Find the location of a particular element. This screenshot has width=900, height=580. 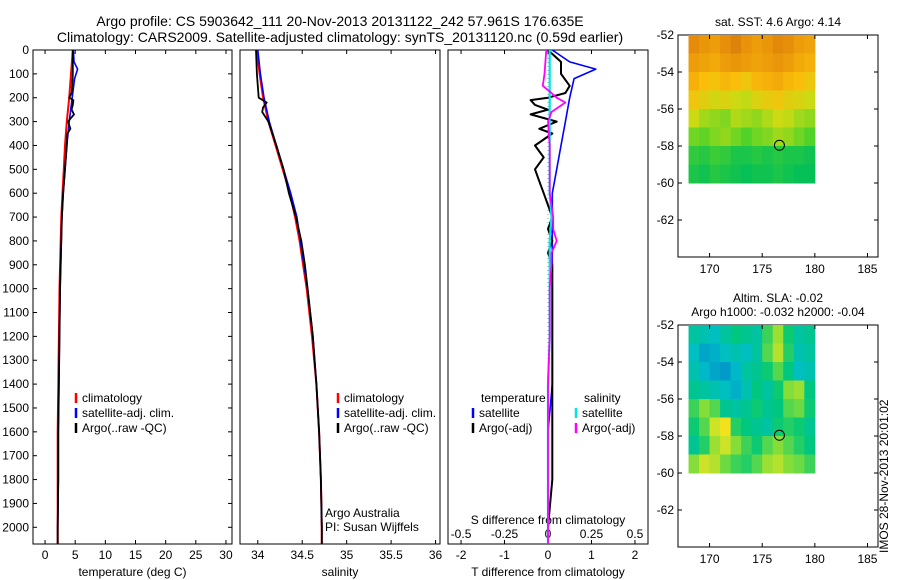

imos-timestamp: IMOS 28-Nov-2013 20:01:02 is located at coordinates (884, 476).